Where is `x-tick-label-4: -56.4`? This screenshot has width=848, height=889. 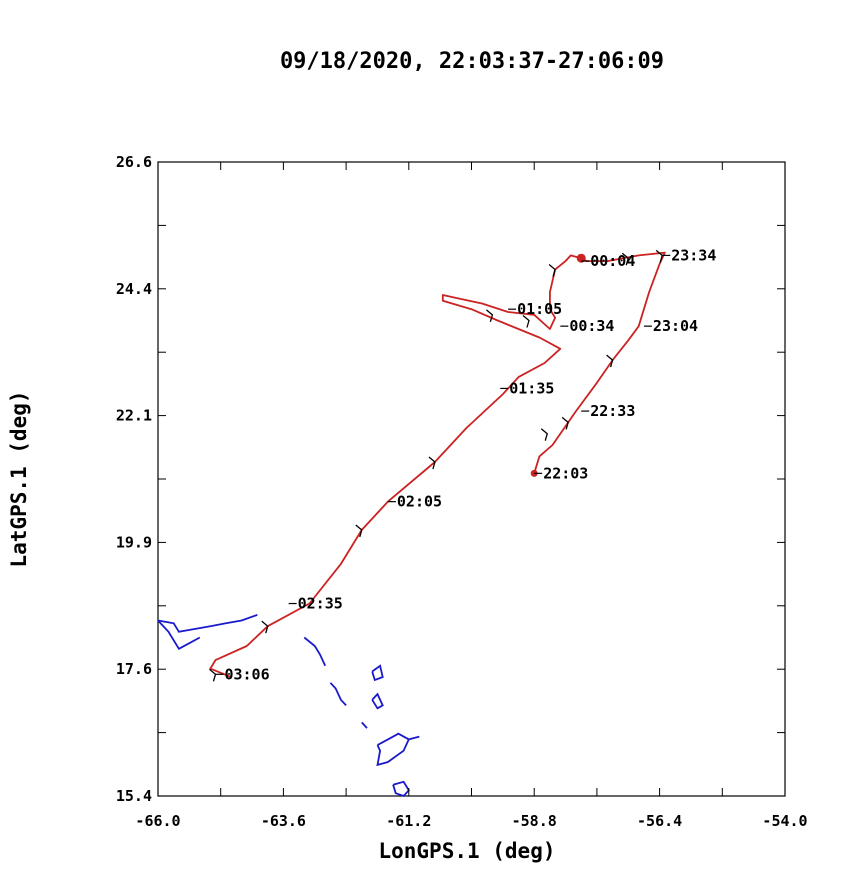 x-tick-label-4: -56.4 is located at coordinates (659, 821).